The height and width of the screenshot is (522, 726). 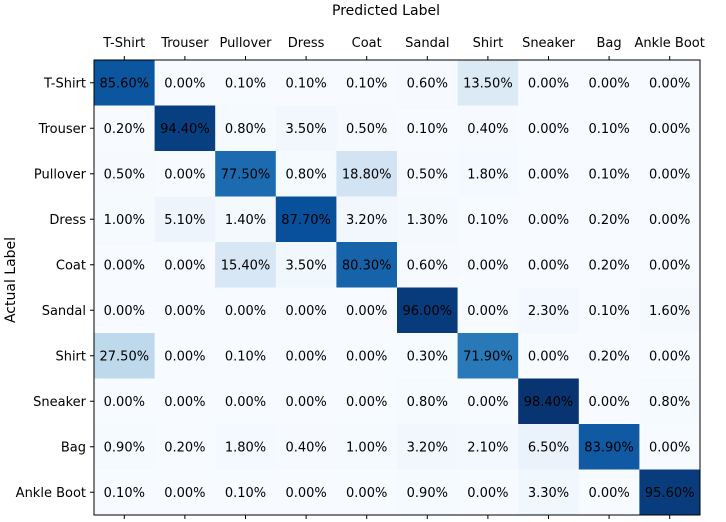 I want to click on cell-value-label: 5.10%, so click(x=184, y=220).